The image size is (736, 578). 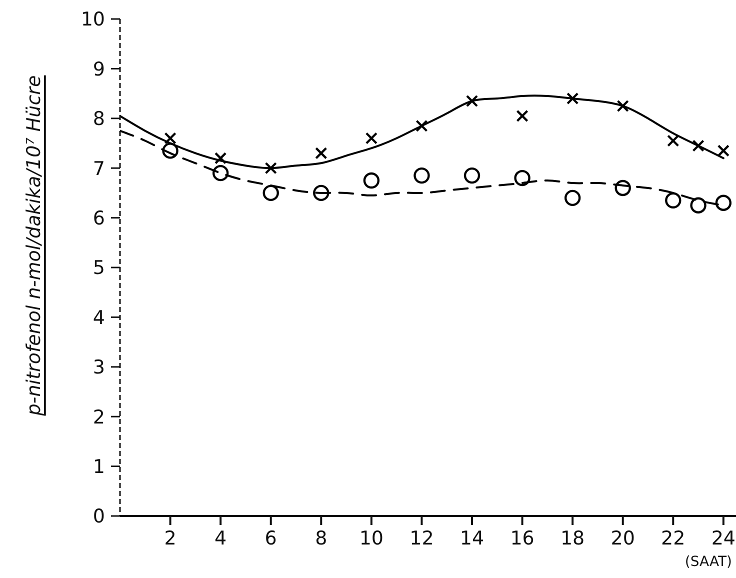 I want to click on y-tick-label: 3, so click(x=98, y=367).